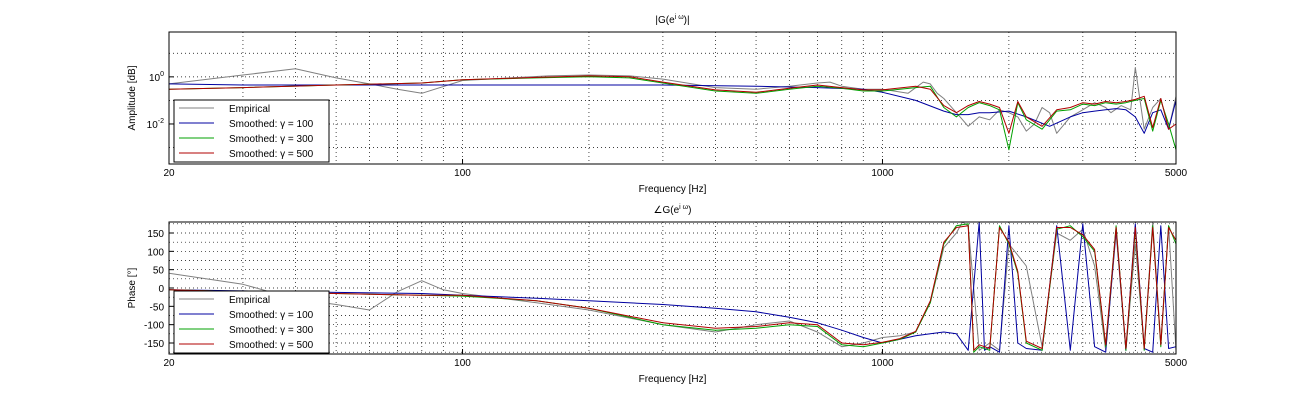 This screenshot has height=400, width=1300. I want to click on y-tick-label: 10-2, so click(155, 124).